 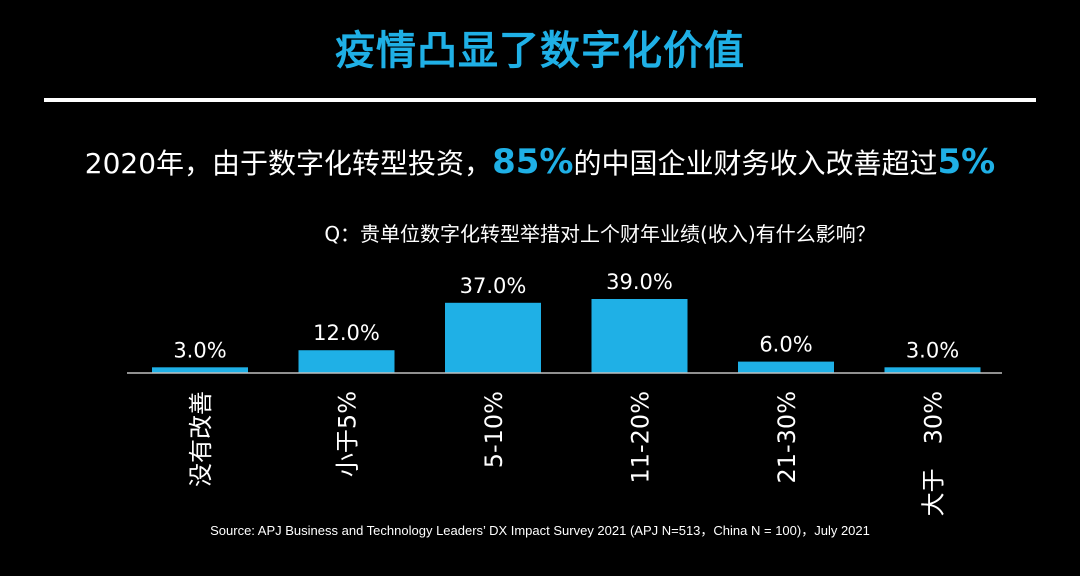 I want to click on page-title: 疫情凸显了数字化价值, so click(x=540, y=51).